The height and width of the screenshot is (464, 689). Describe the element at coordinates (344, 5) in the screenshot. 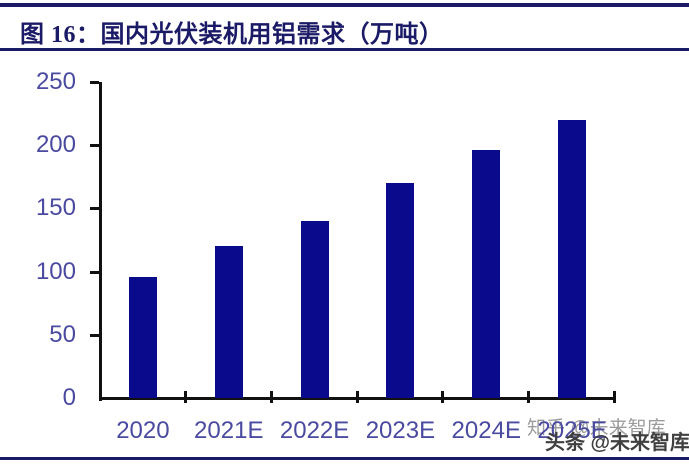

I see `top-border-line` at that location.